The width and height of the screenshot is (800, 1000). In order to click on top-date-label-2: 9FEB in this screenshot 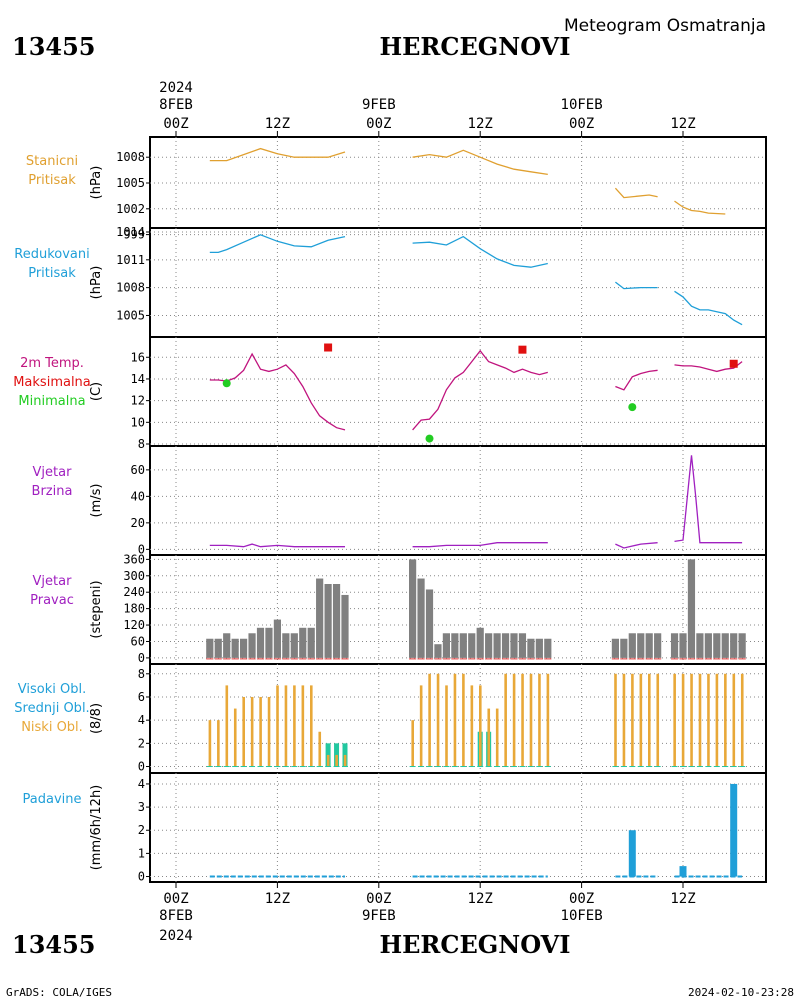, I will do `click(379, 105)`.